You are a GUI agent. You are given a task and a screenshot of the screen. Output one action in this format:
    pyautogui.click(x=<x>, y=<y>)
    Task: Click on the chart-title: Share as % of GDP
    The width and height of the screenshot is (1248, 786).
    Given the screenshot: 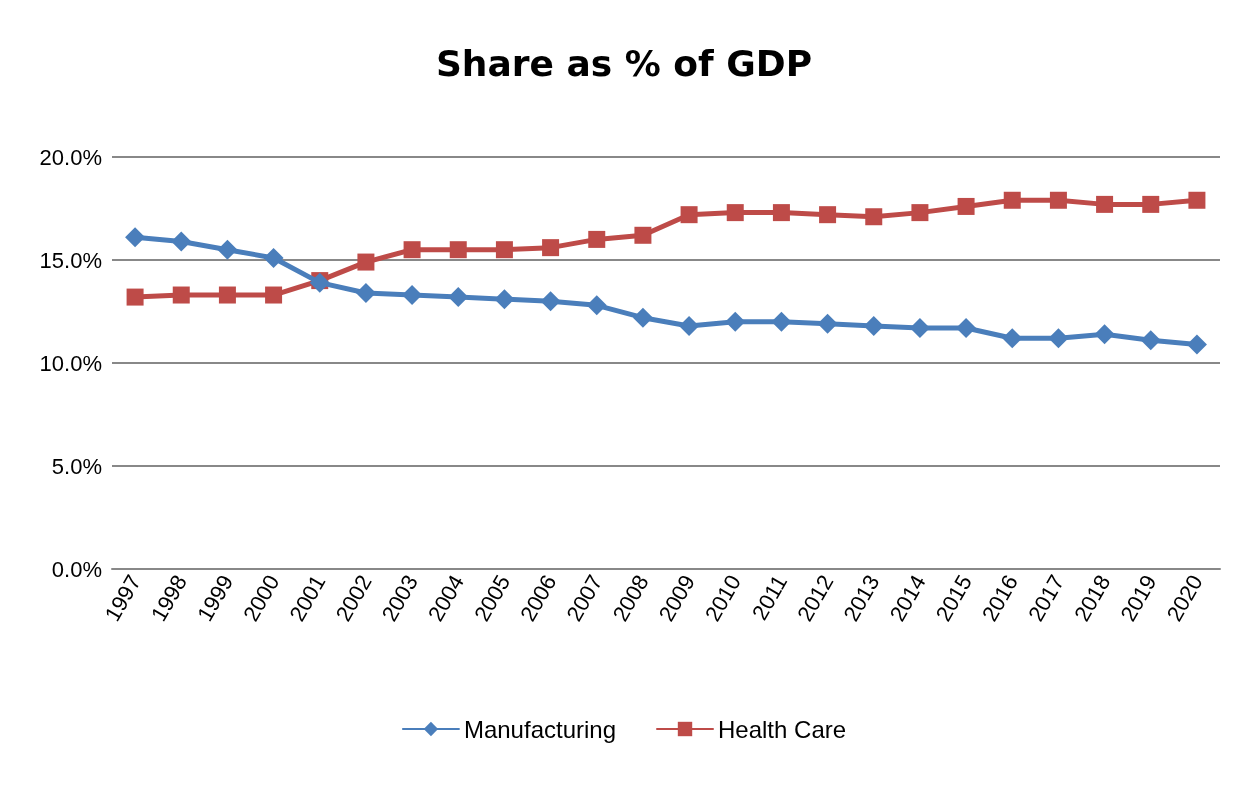 What is the action you would take?
    pyautogui.click(x=624, y=63)
    